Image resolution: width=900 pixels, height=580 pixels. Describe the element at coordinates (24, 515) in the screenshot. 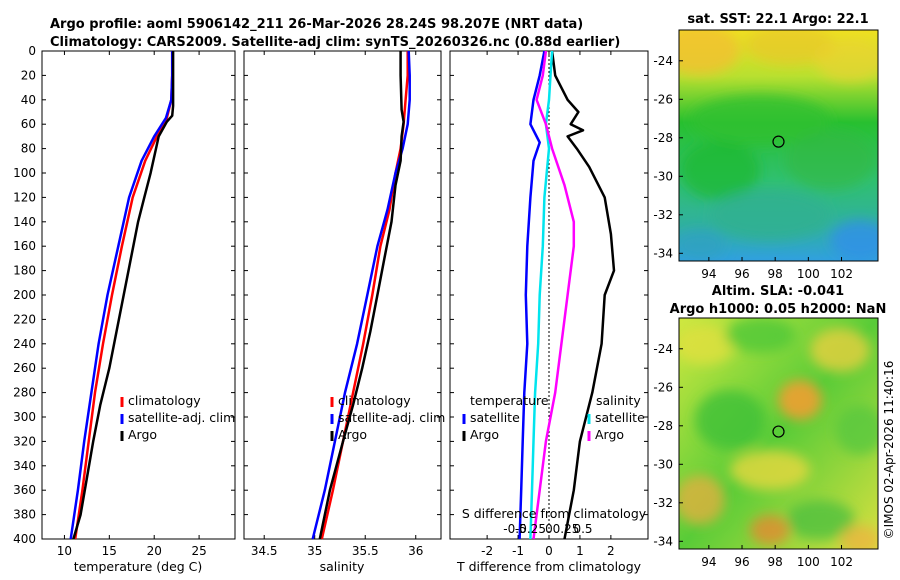

I see `temperature-profile-ytick-label: 380` at that location.